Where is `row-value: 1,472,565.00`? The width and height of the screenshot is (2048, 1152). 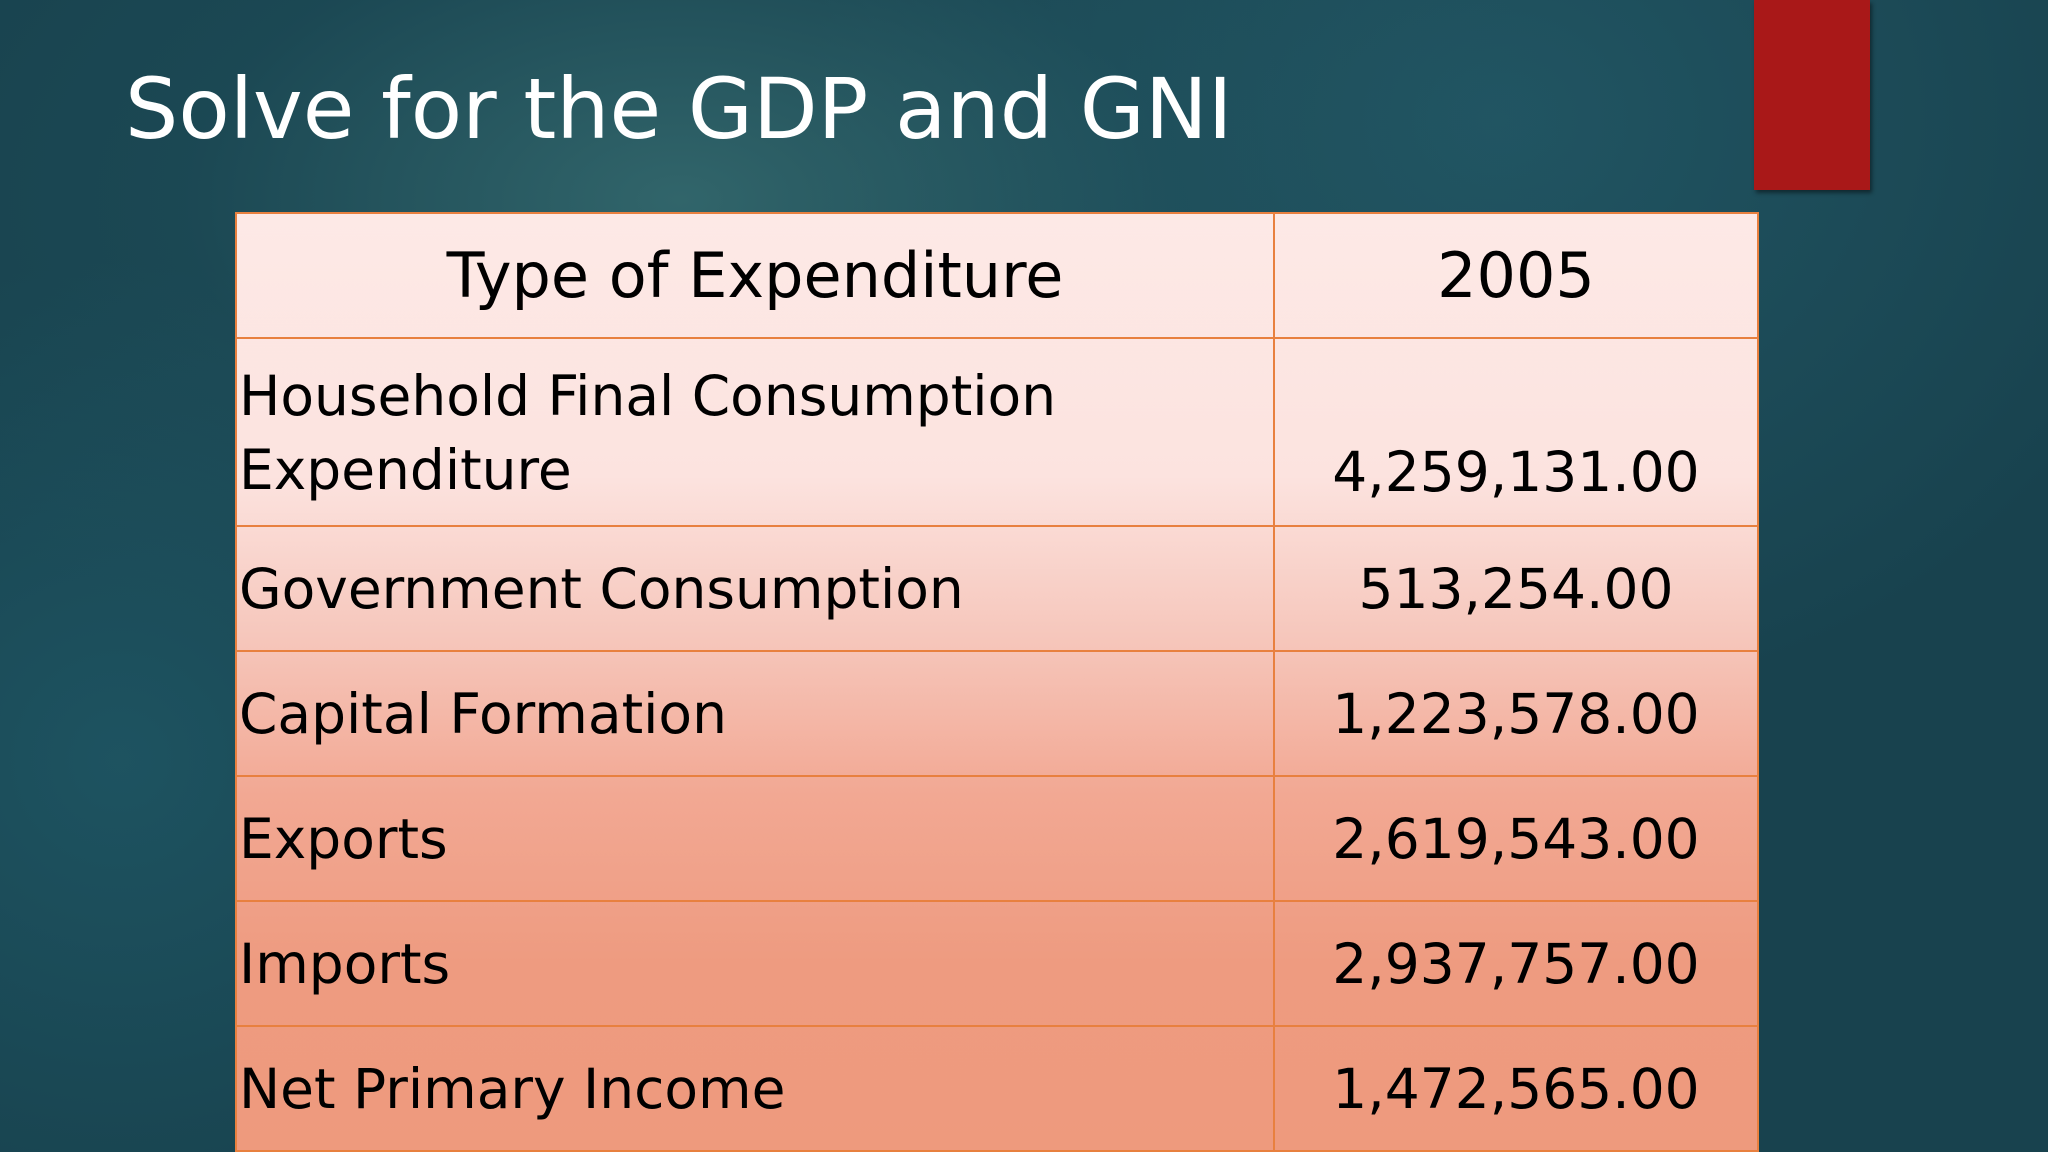
row-value: 1,472,565.00 is located at coordinates (1516, 1088).